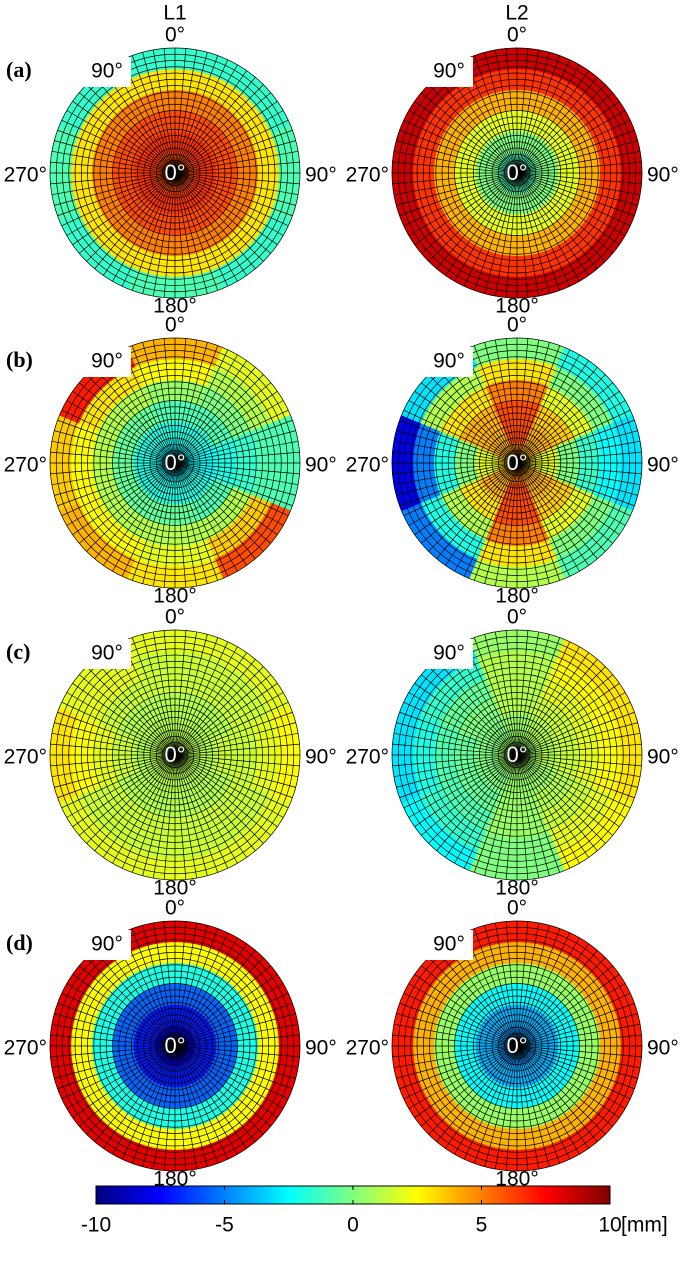  Describe the element at coordinates (174, 754) in the screenshot. I see `center-label: 0°` at that location.